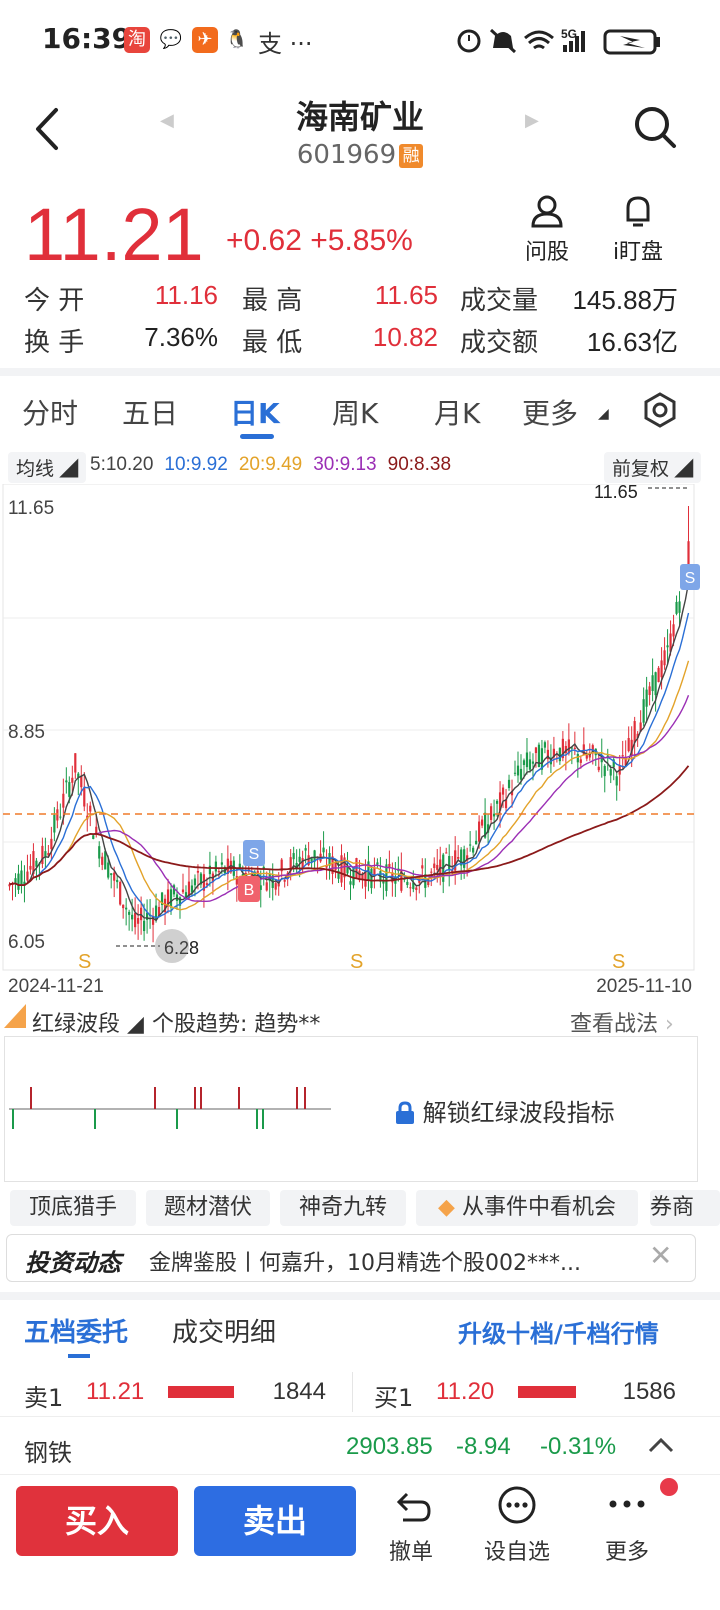 This screenshot has height=1610, width=720. What do you see at coordinates (603, 414) in the screenshot?
I see `more-dropdown-icon: ◢` at bounding box center [603, 414].